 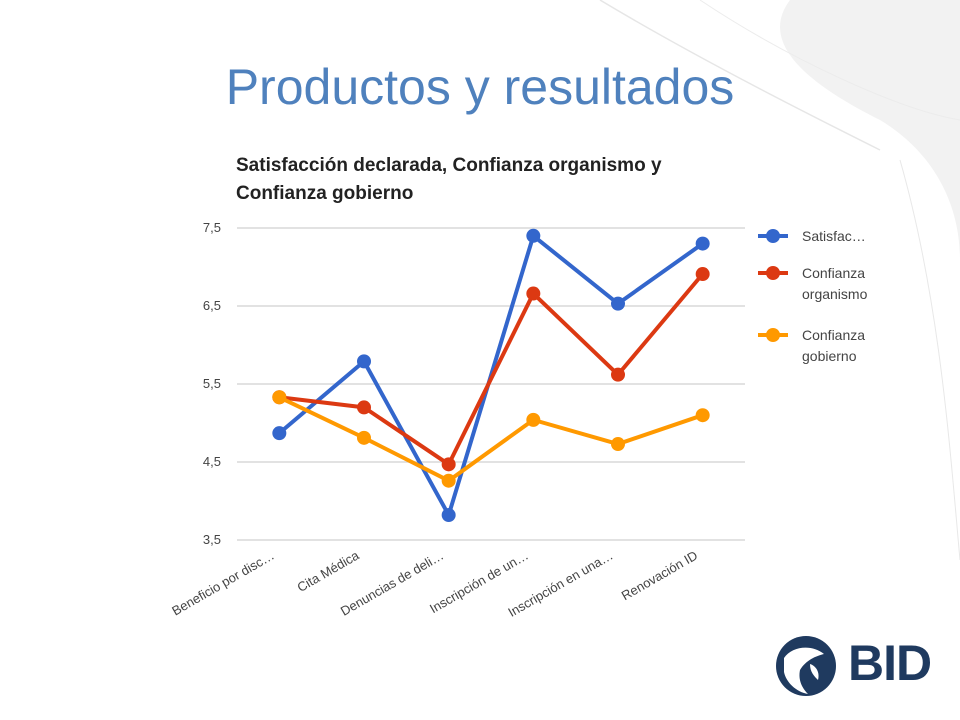 I want to click on y-tick-label: 5,5, so click(x=212, y=383).